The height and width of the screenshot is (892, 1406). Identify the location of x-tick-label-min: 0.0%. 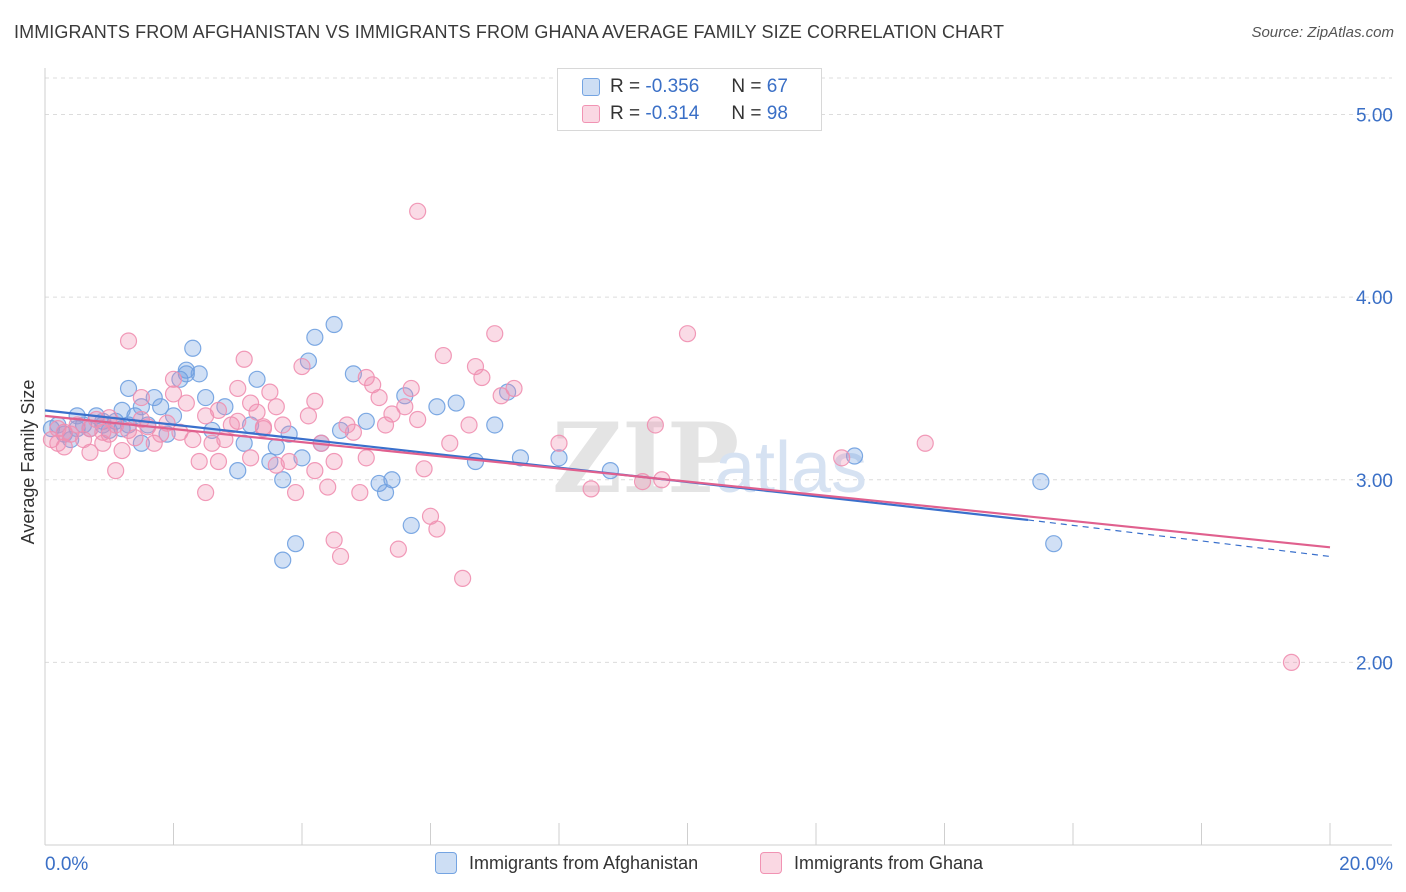
(66, 864).